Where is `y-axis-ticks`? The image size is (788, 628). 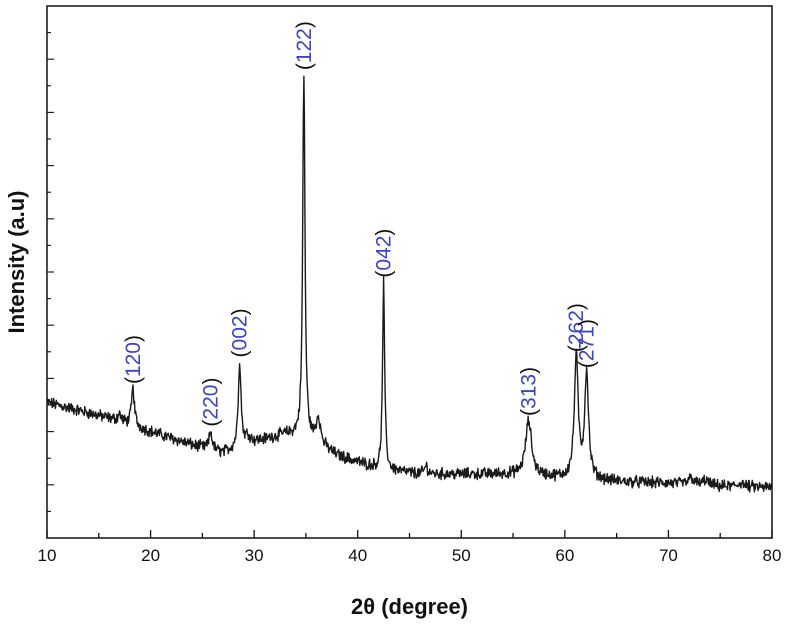 y-axis-ticks is located at coordinates (50, 272).